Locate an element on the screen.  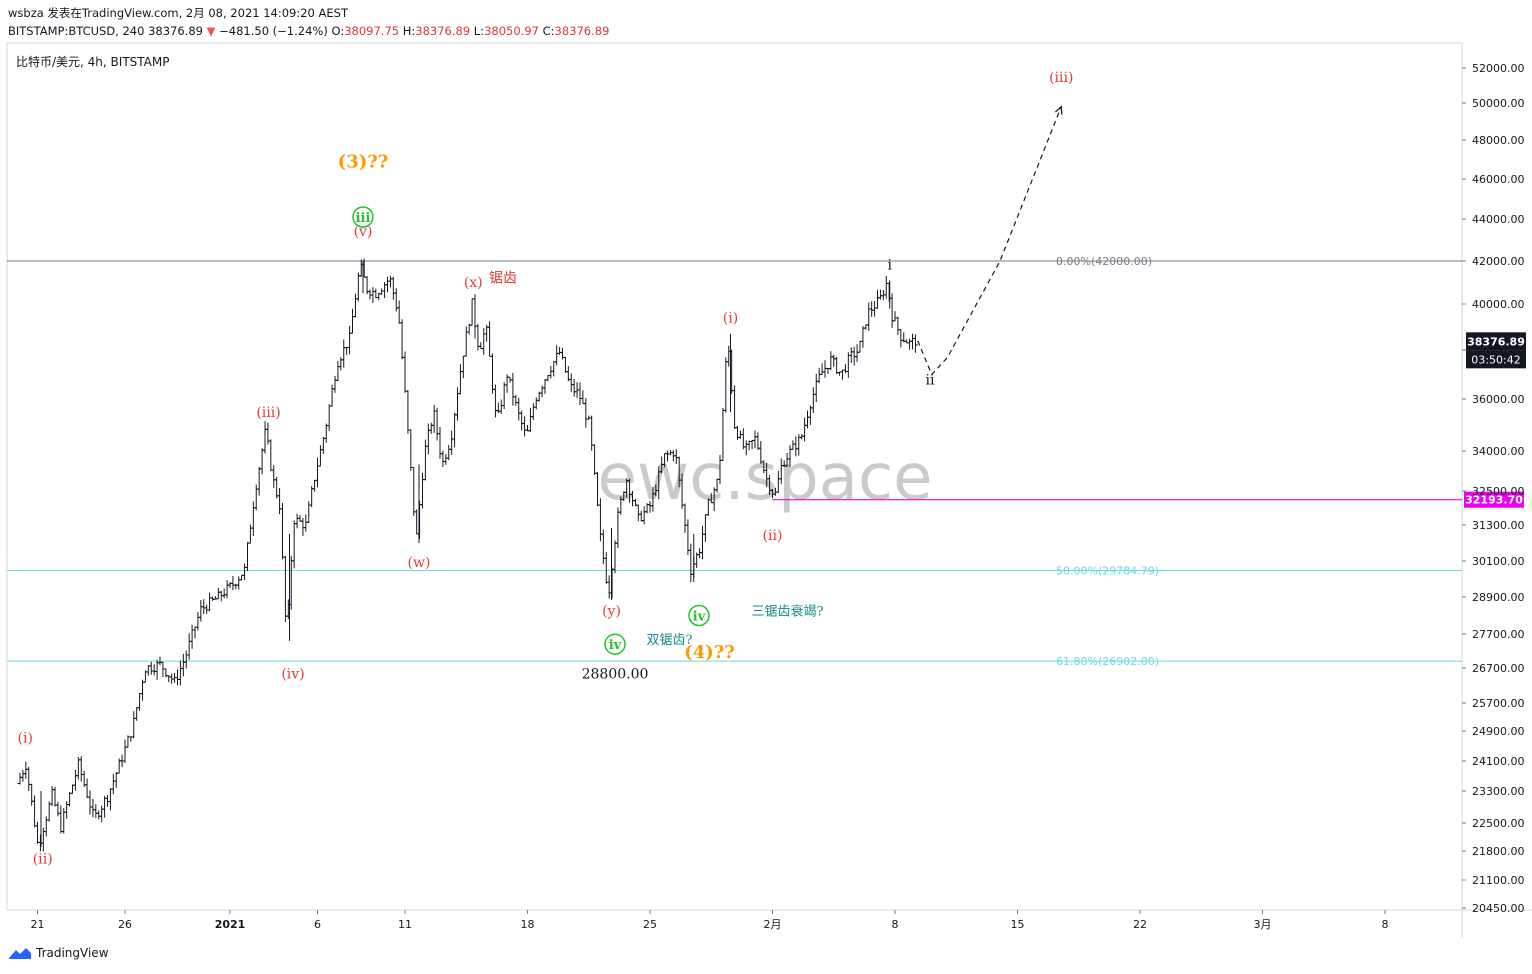
low-value: 38050.97 is located at coordinates (511, 31).